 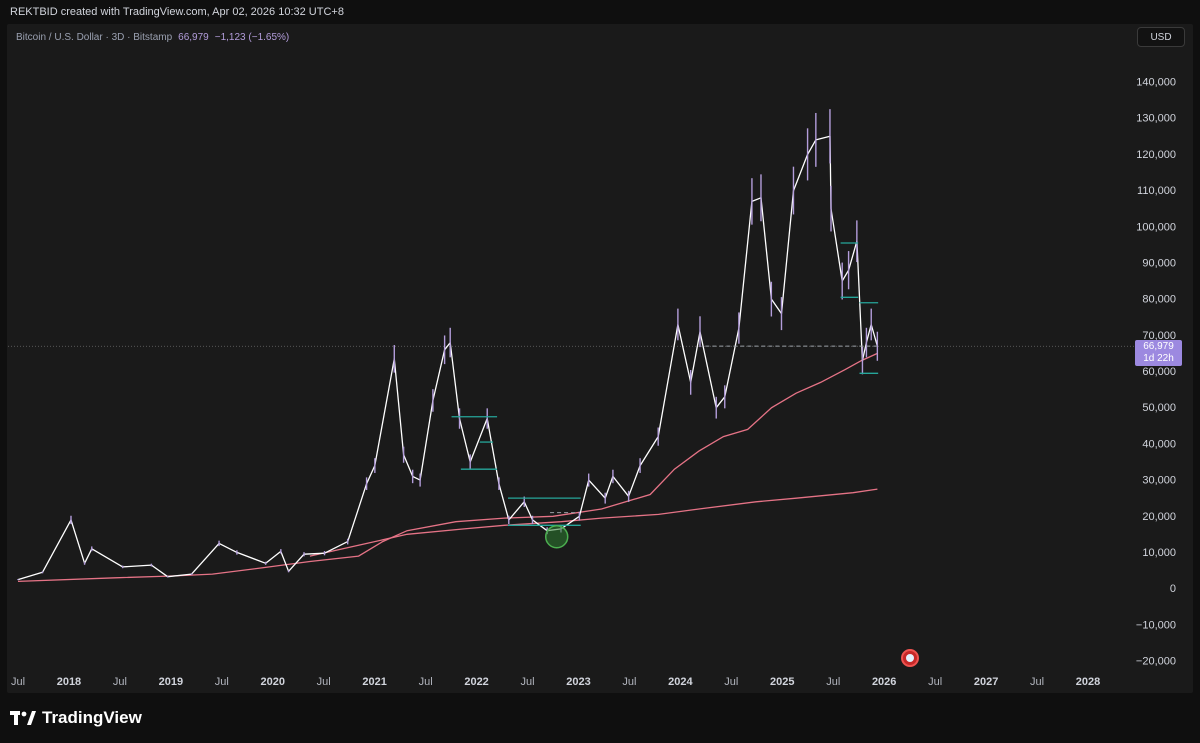 What do you see at coordinates (69, 682) in the screenshot?
I see `x-tick-label: 2018` at bounding box center [69, 682].